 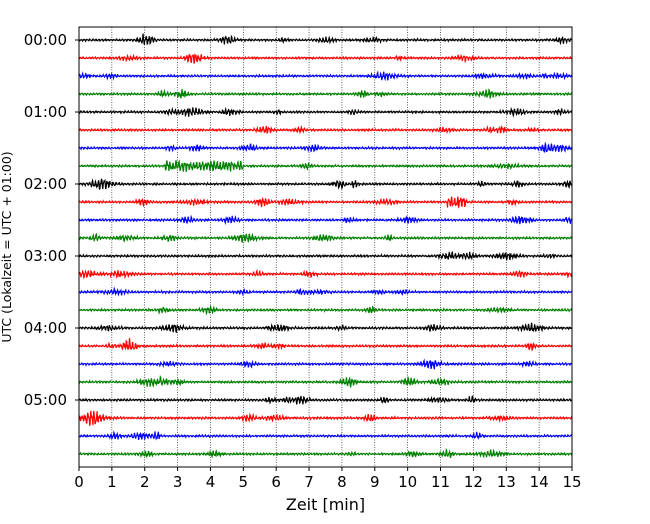 I want to click on trace-line-03:30, so click(x=325, y=291).